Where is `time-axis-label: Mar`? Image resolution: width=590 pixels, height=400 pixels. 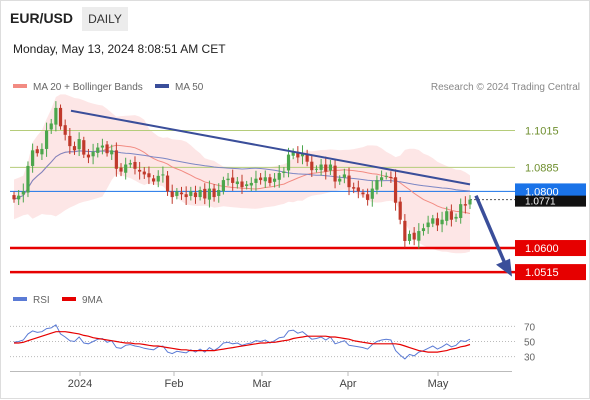
time-axis-label: Mar is located at coordinates (262, 384).